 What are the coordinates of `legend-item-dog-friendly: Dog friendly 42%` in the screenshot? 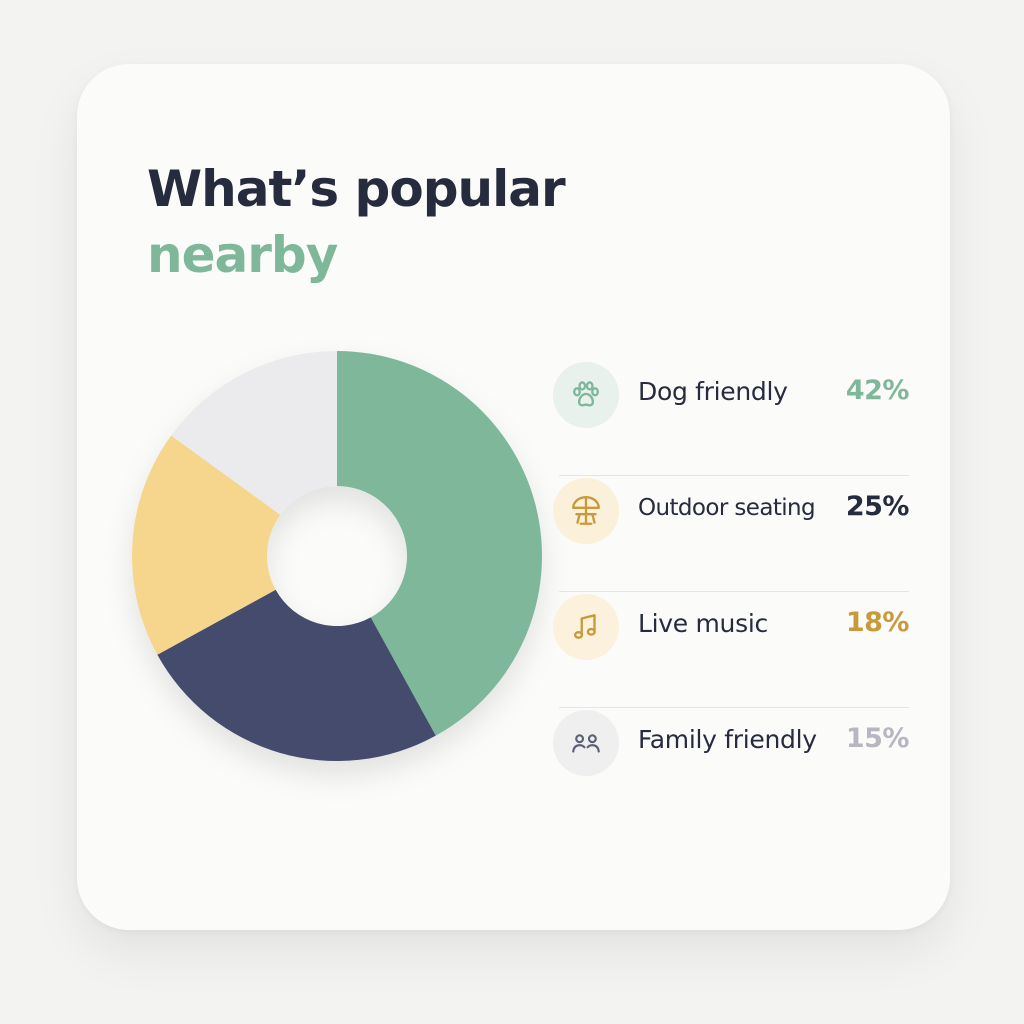 It's located at (731, 418).